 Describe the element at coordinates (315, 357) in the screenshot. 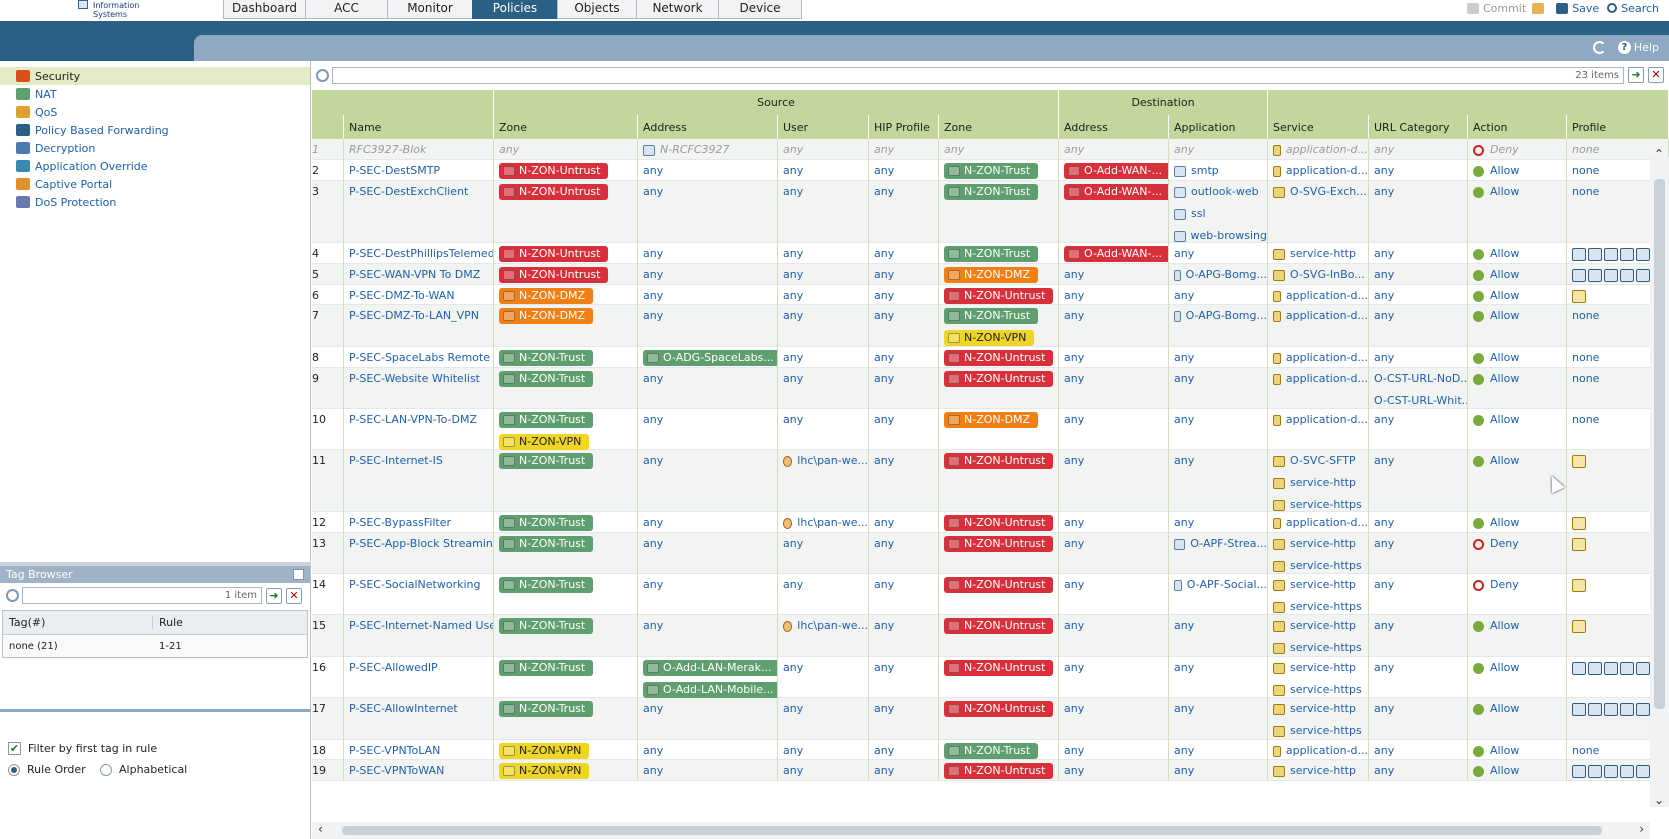

I see `cell-value: 8` at that location.